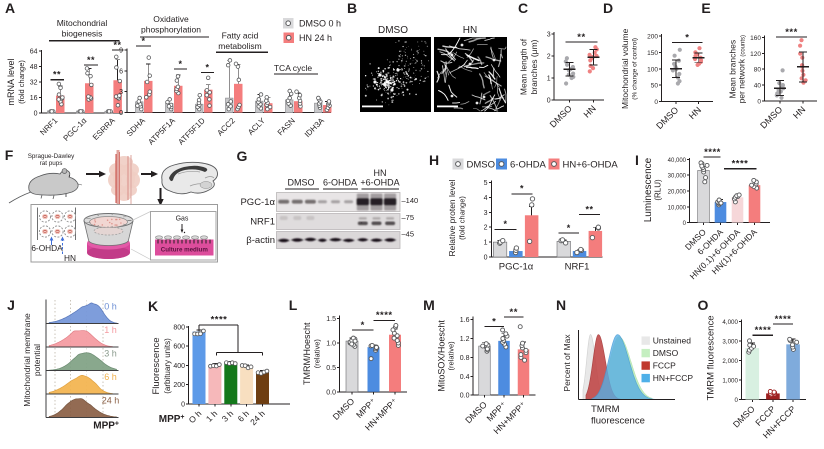  I want to click on svg-text: branches (μm), so click(534, 66).